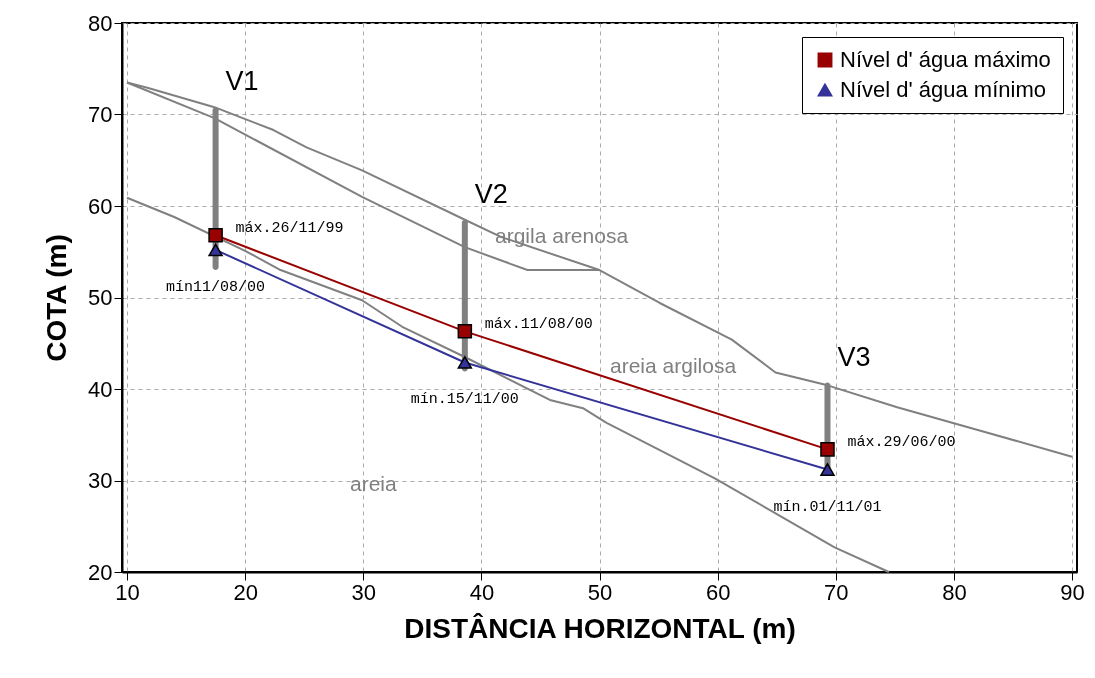 This screenshot has width=1095, height=678. Describe the element at coordinates (100, 206) in the screenshot. I see `y-tick-label: 60` at that location.